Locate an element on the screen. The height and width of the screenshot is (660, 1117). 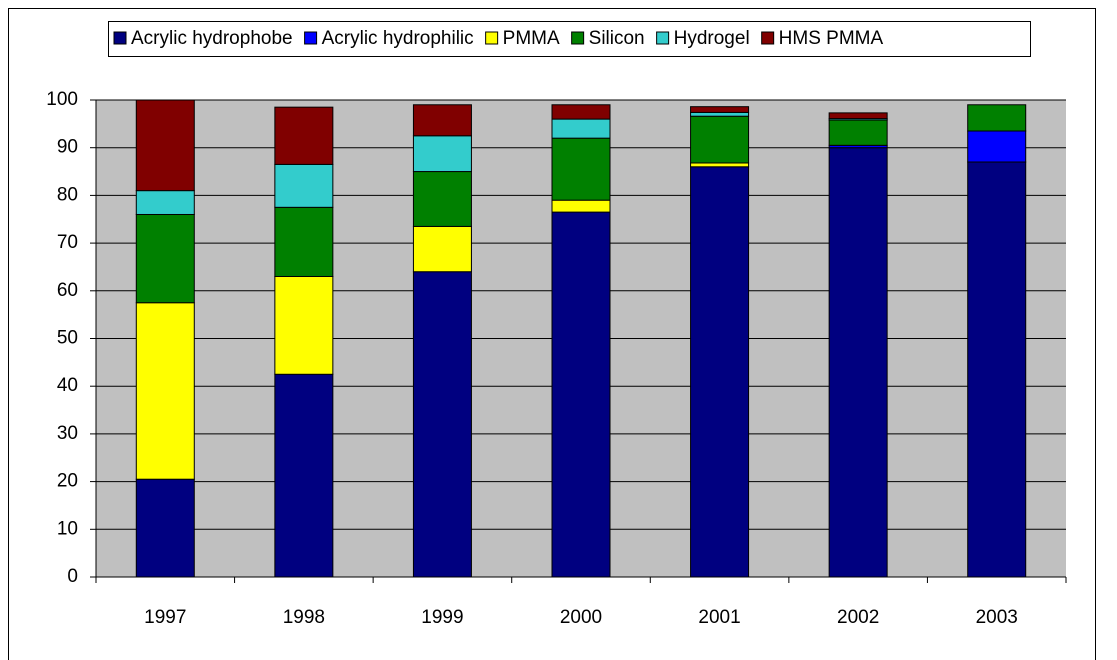
y-tick-label: 100 is located at coordinates (62, 99).